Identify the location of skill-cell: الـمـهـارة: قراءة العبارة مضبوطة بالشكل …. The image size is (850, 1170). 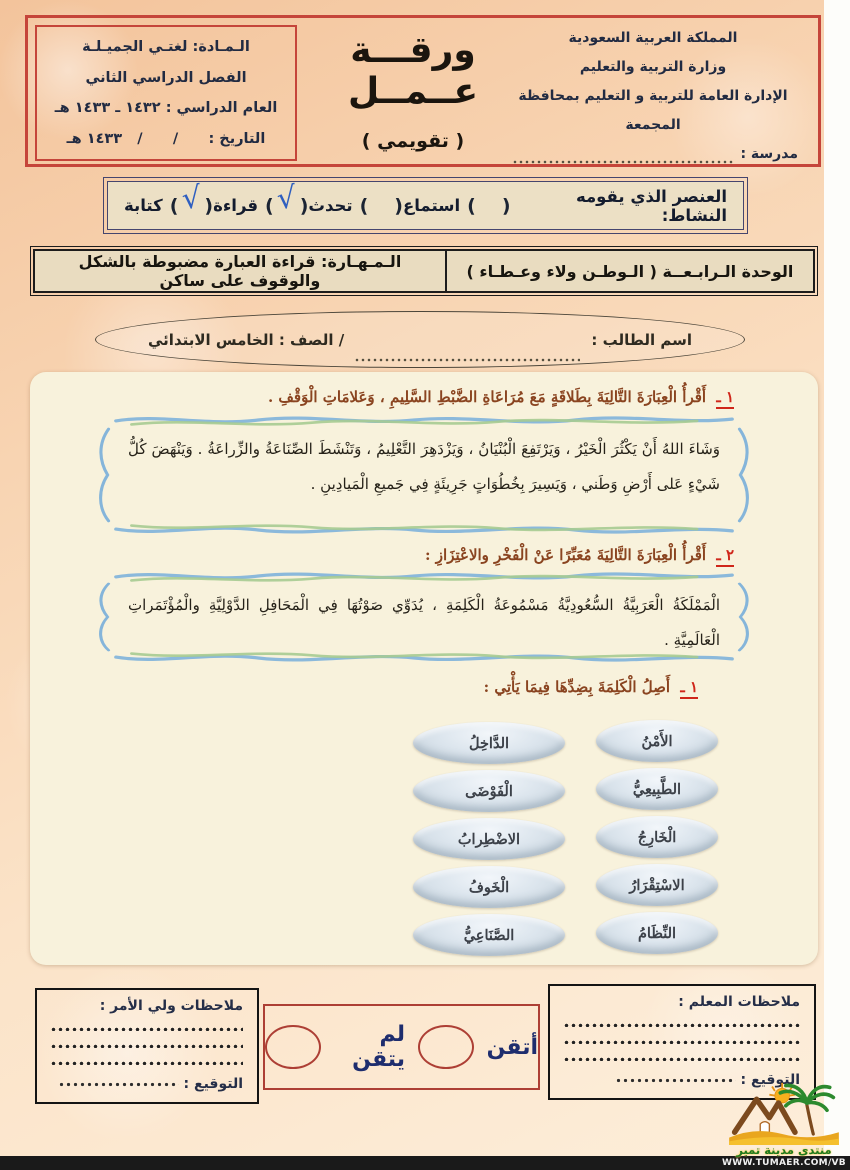
(240, 271).